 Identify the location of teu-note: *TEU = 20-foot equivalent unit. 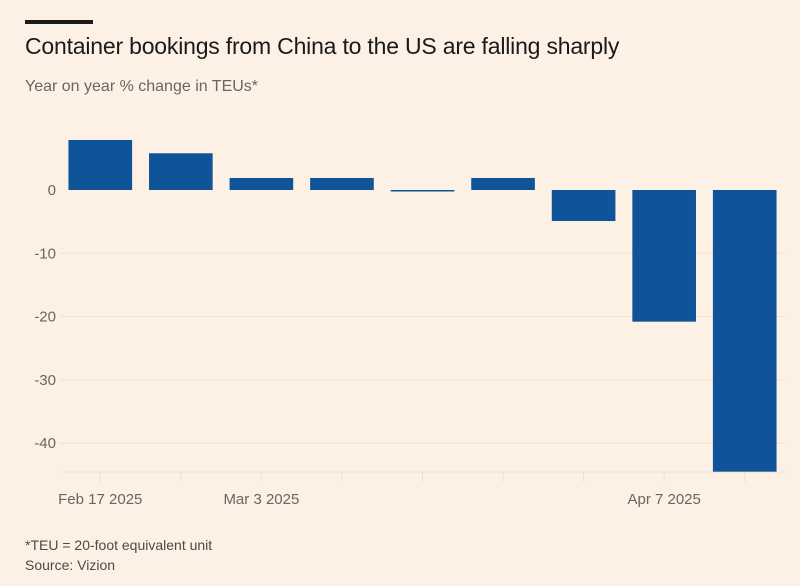
(119, 545).